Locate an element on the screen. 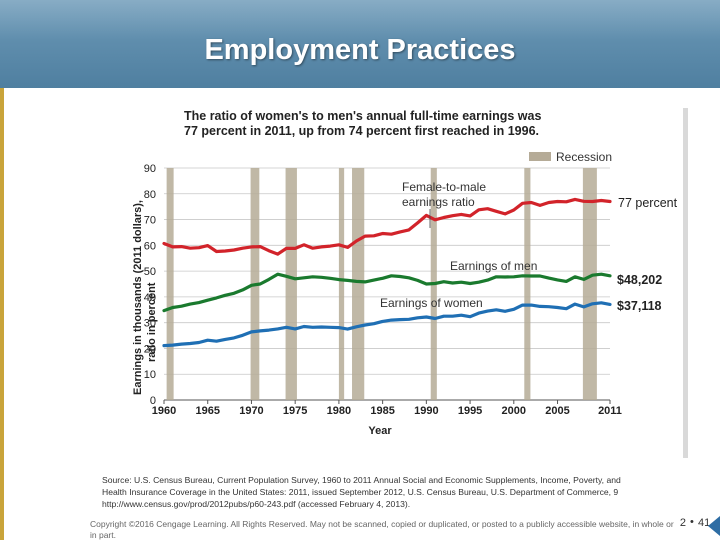 The image size is (720, 541). y-tick-label: 90 is located at coordinates (150, 169).